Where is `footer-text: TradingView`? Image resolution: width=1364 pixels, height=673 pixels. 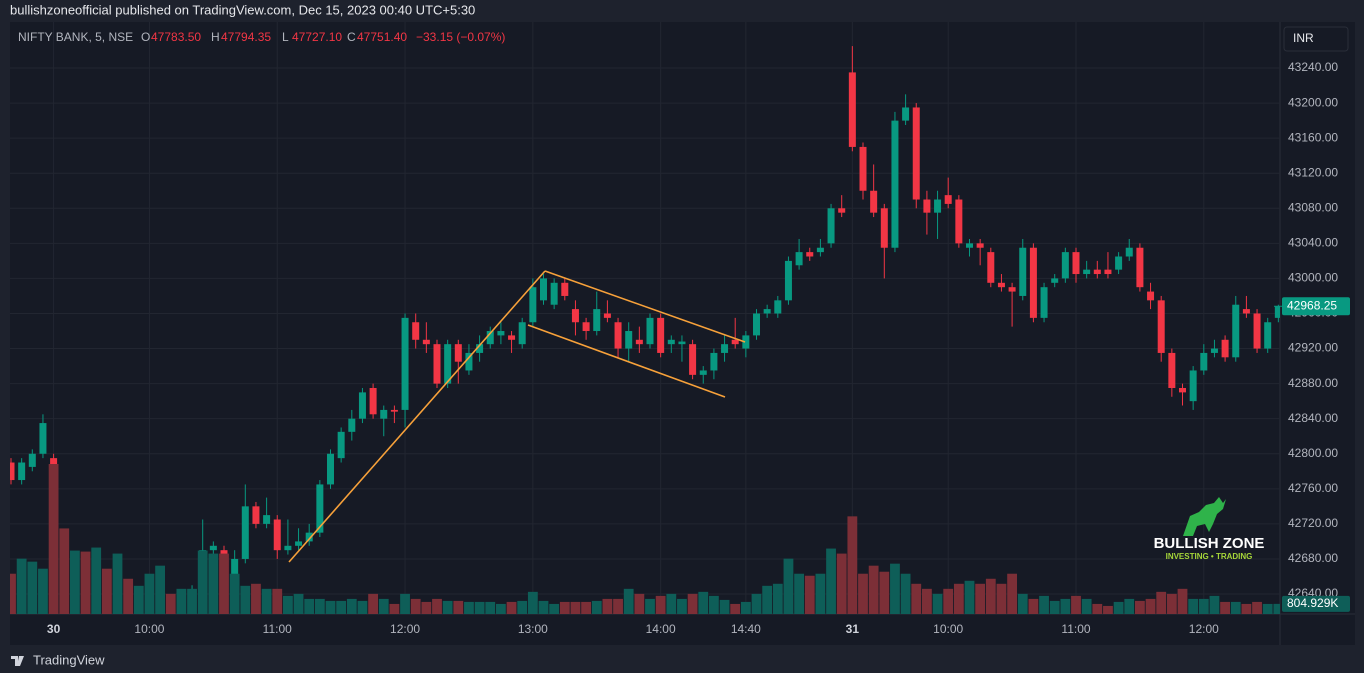 footer-text: TradingView is located at coordinates (69, 659).